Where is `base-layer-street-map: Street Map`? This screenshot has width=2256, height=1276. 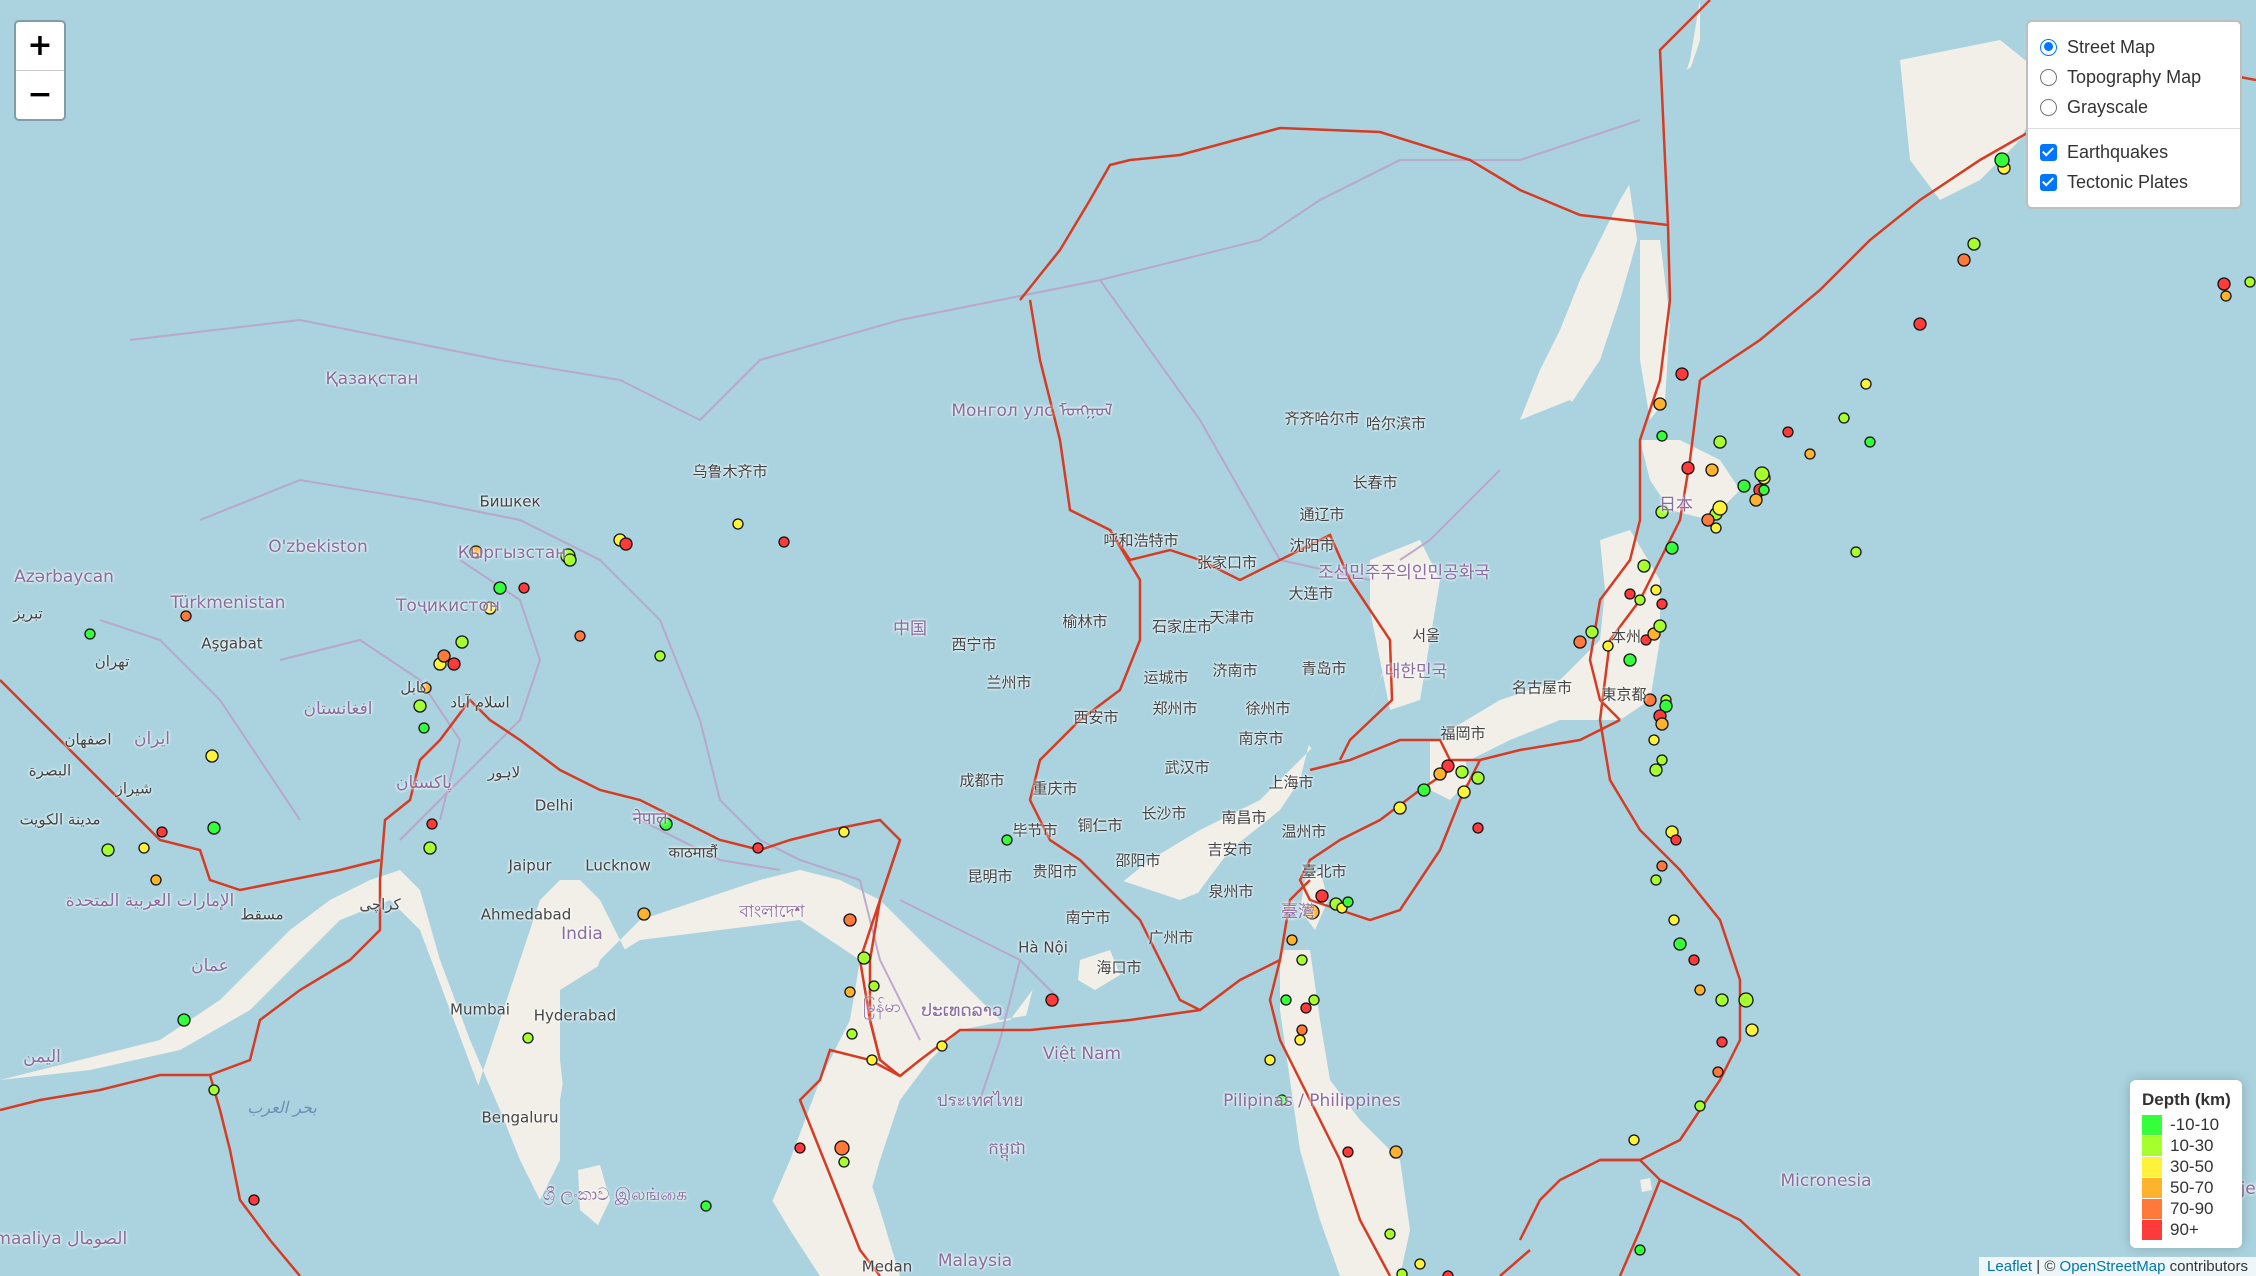 base-layer-street-map: Street Map is located at coordinates (2134, 47).